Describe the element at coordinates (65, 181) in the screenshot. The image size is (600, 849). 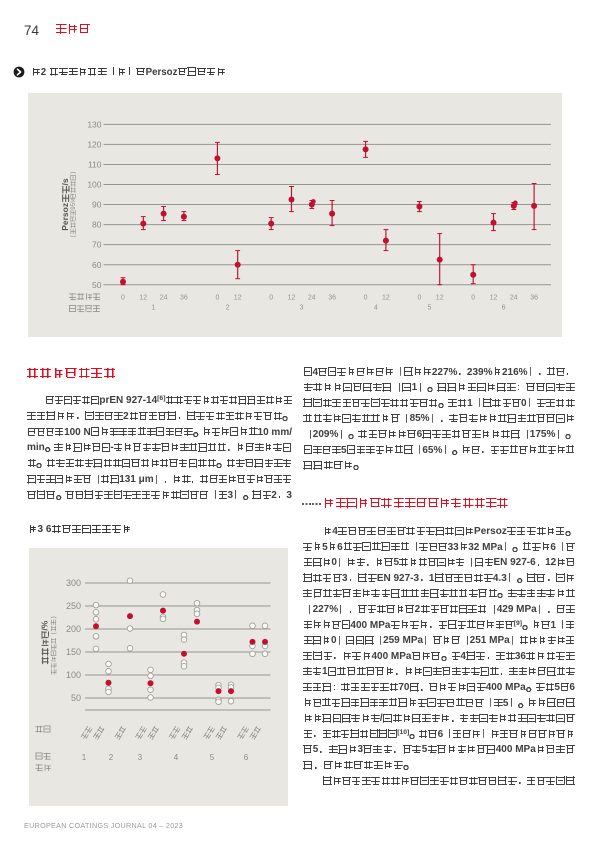
I see `svg-text: /s` at that location.